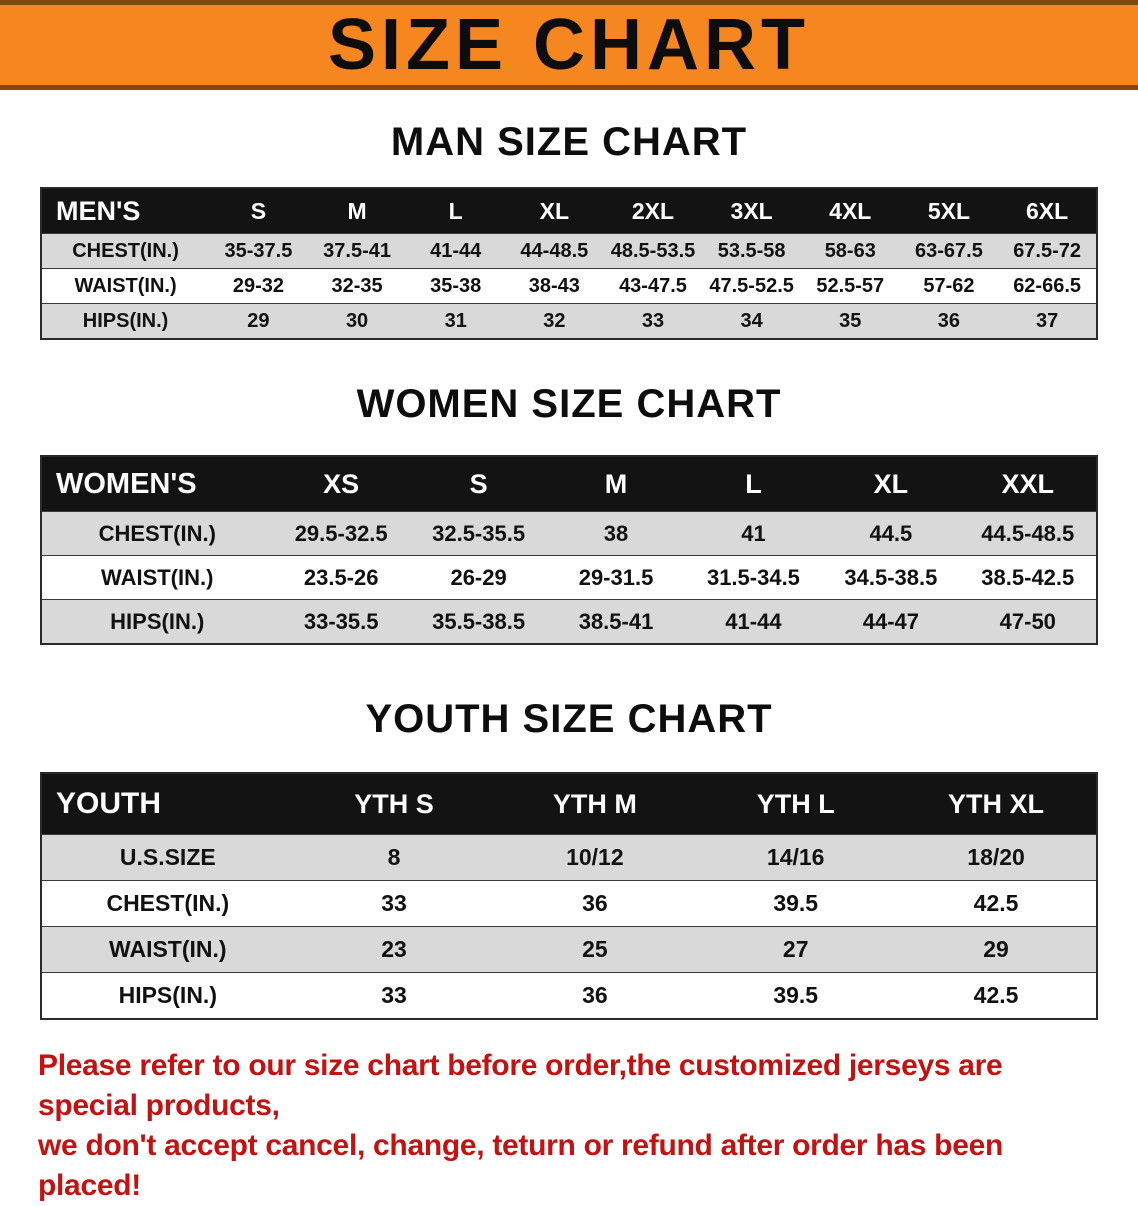  I want to click on table-corner-label: YOUTH, so click(167, 804).